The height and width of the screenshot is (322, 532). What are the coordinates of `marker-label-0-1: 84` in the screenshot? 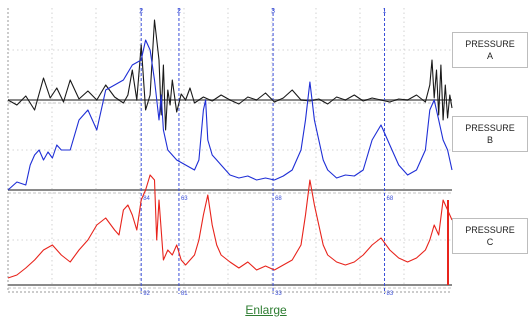 It's located at (146, 199).